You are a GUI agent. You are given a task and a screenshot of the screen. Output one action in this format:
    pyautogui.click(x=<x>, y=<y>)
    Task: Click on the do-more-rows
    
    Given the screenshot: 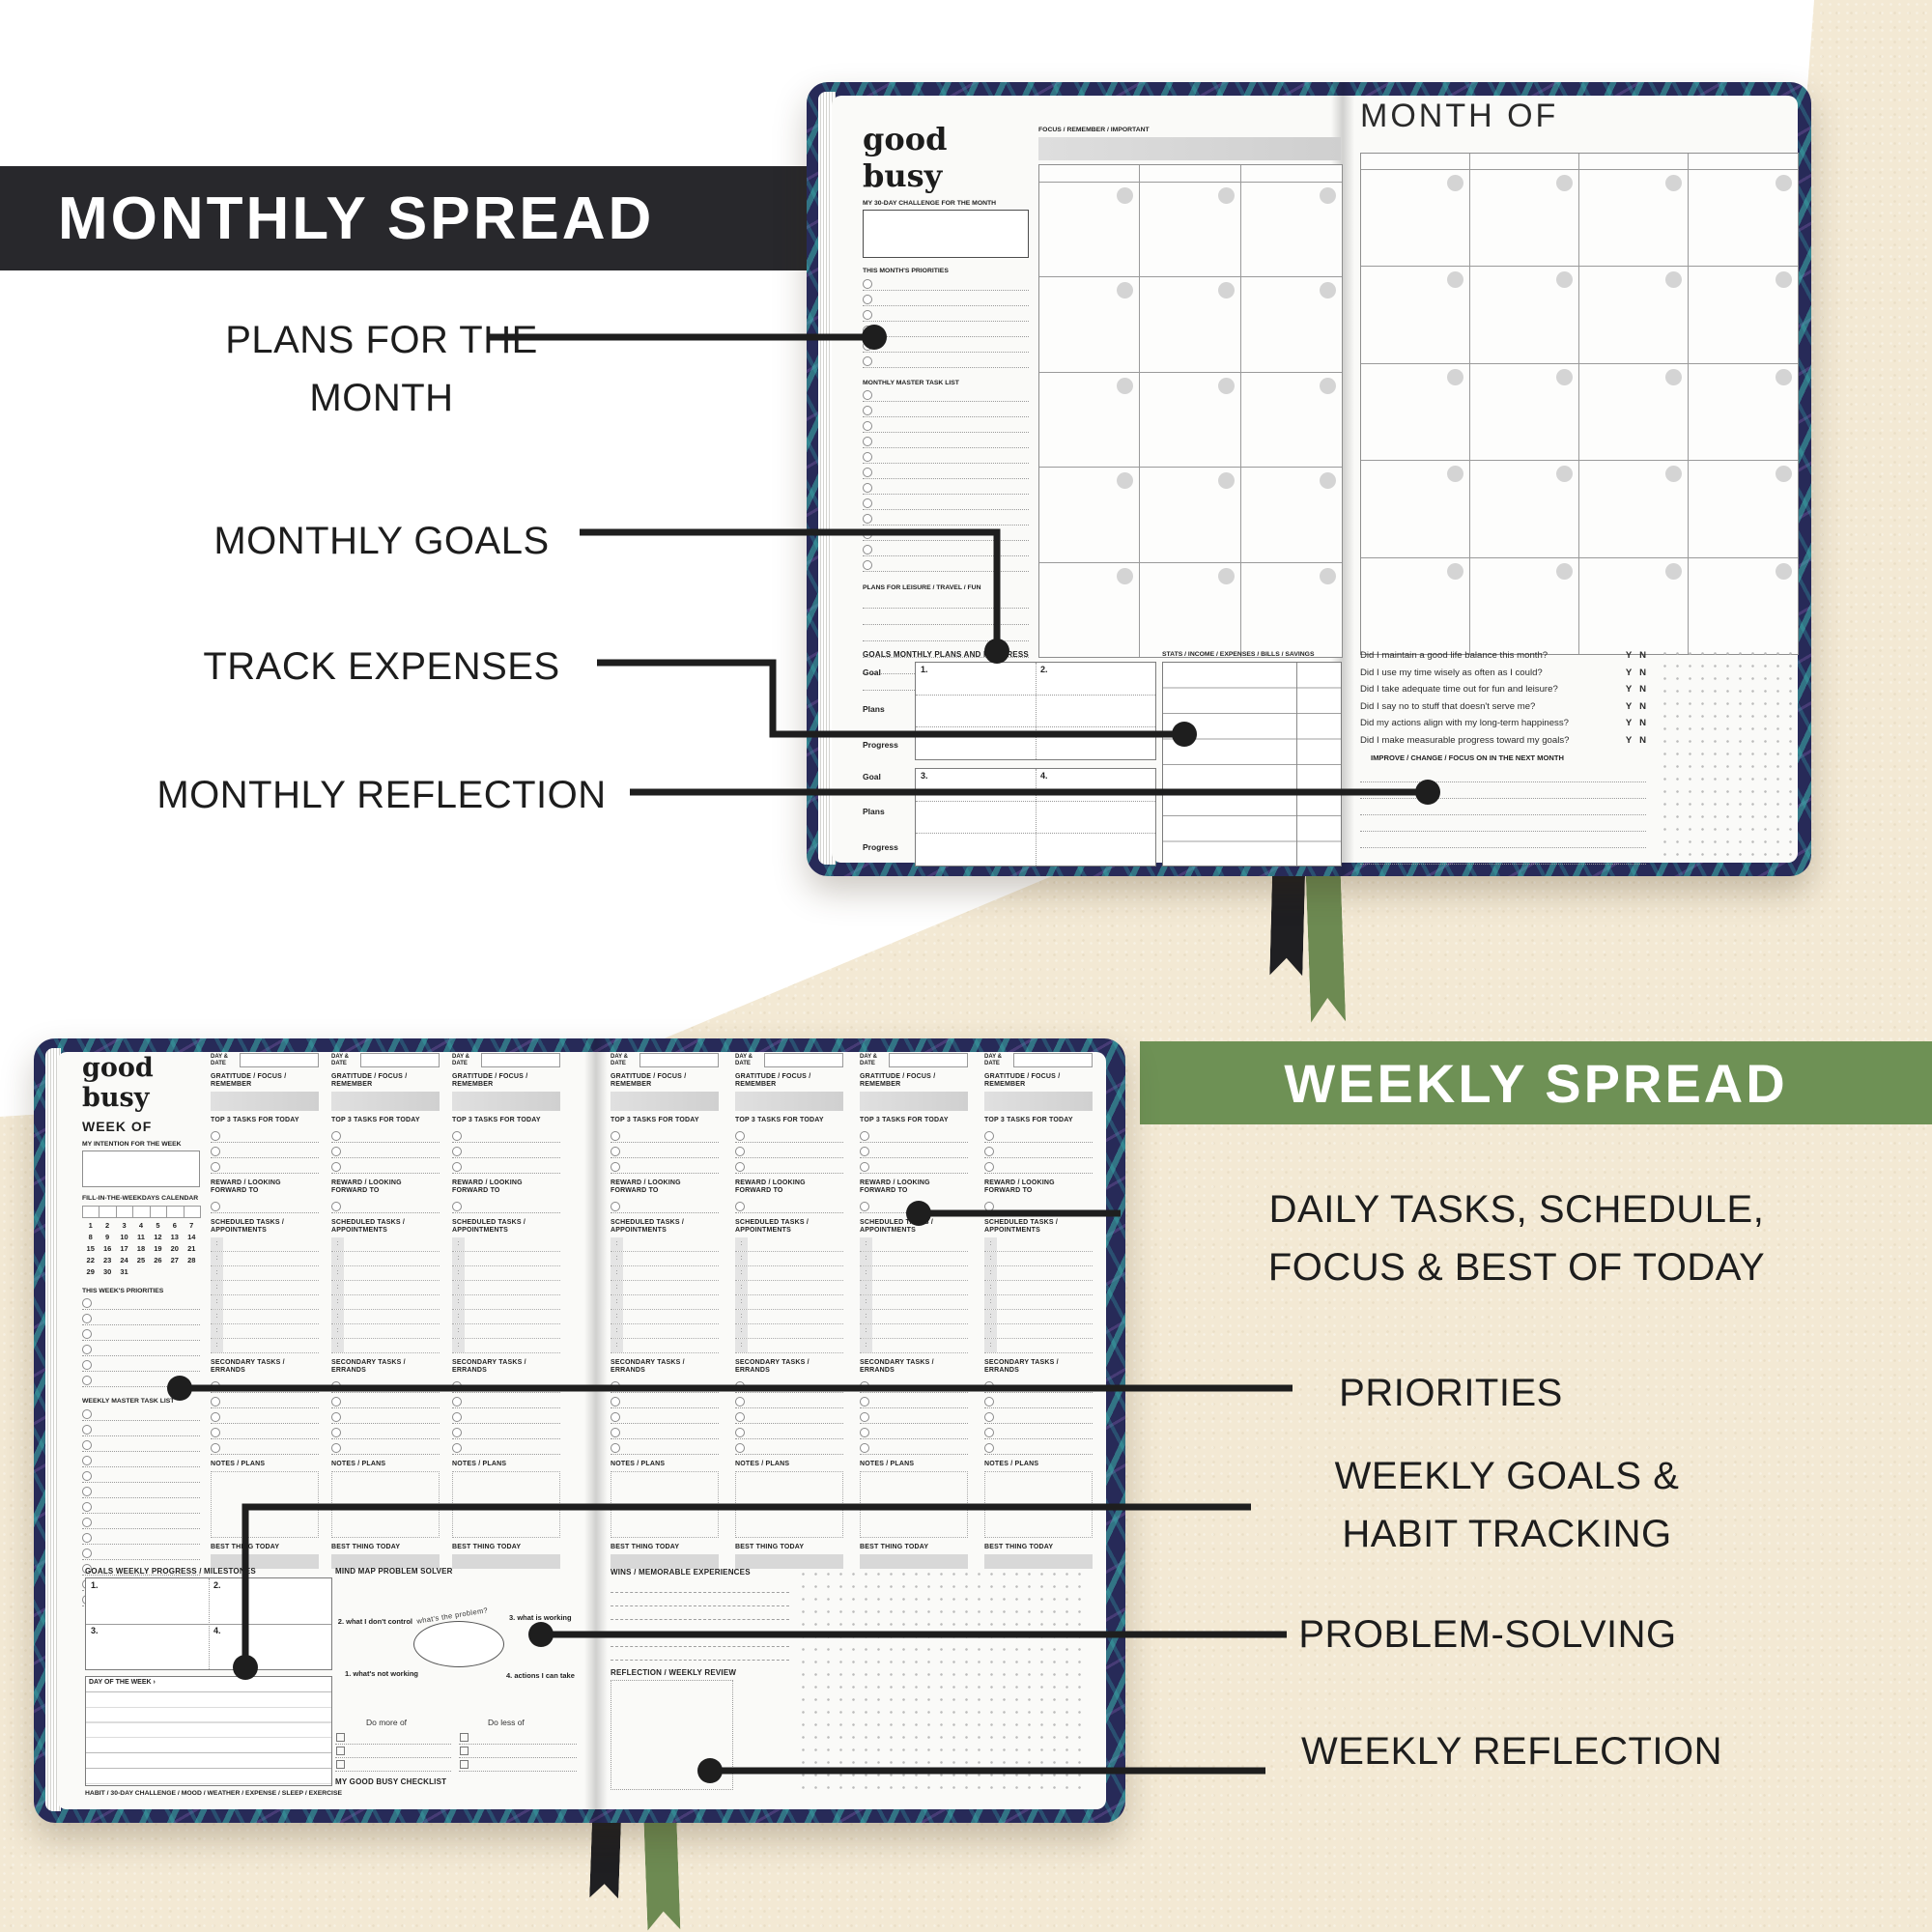 What is the action you would take?
    pyautogui.click(x=393, y=1751)
    